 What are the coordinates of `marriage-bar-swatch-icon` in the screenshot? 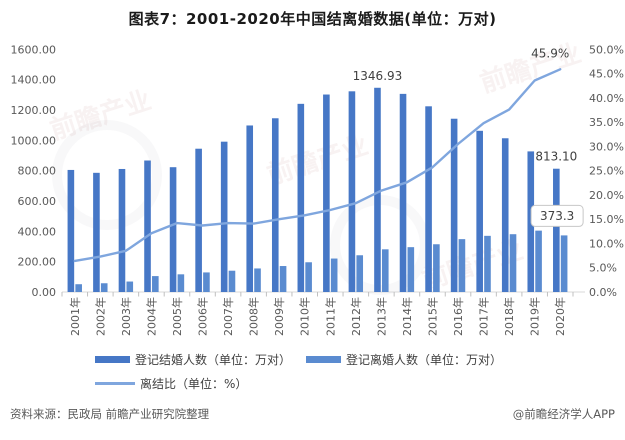 It's located at (112, 359).